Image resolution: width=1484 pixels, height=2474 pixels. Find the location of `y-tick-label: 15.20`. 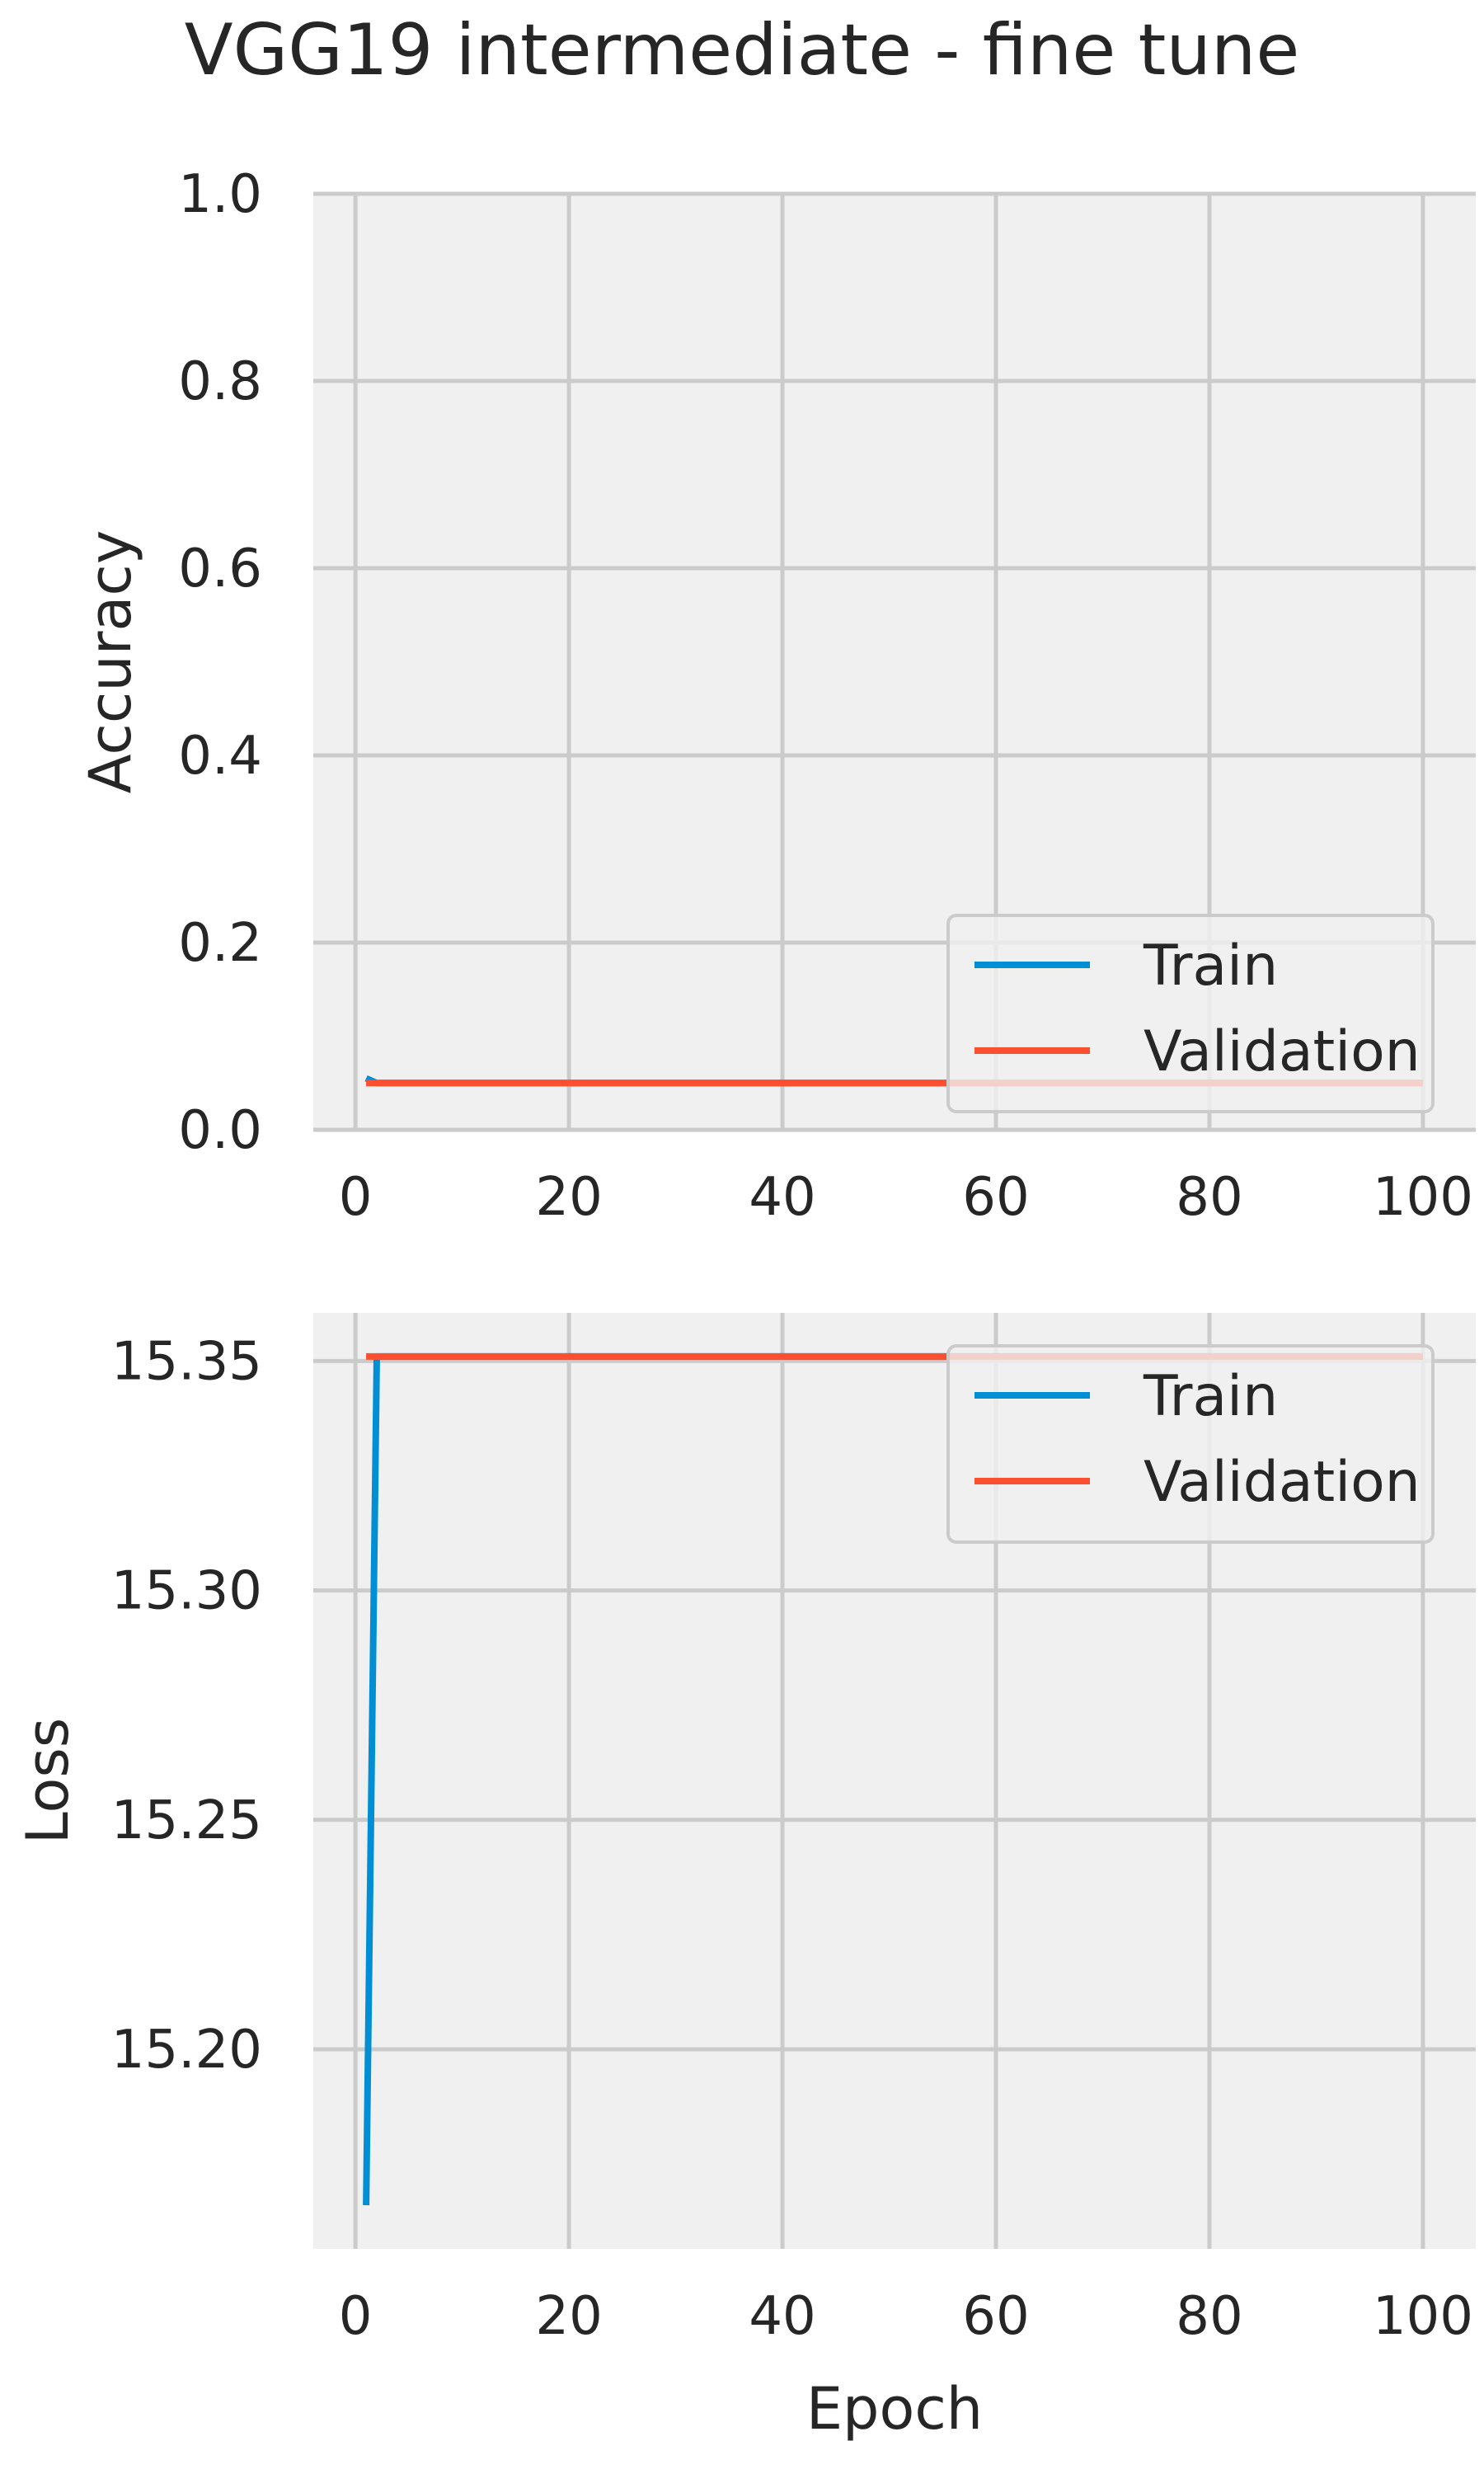

y-tick-label: 15.20 is located at coordinates (186, 2050).